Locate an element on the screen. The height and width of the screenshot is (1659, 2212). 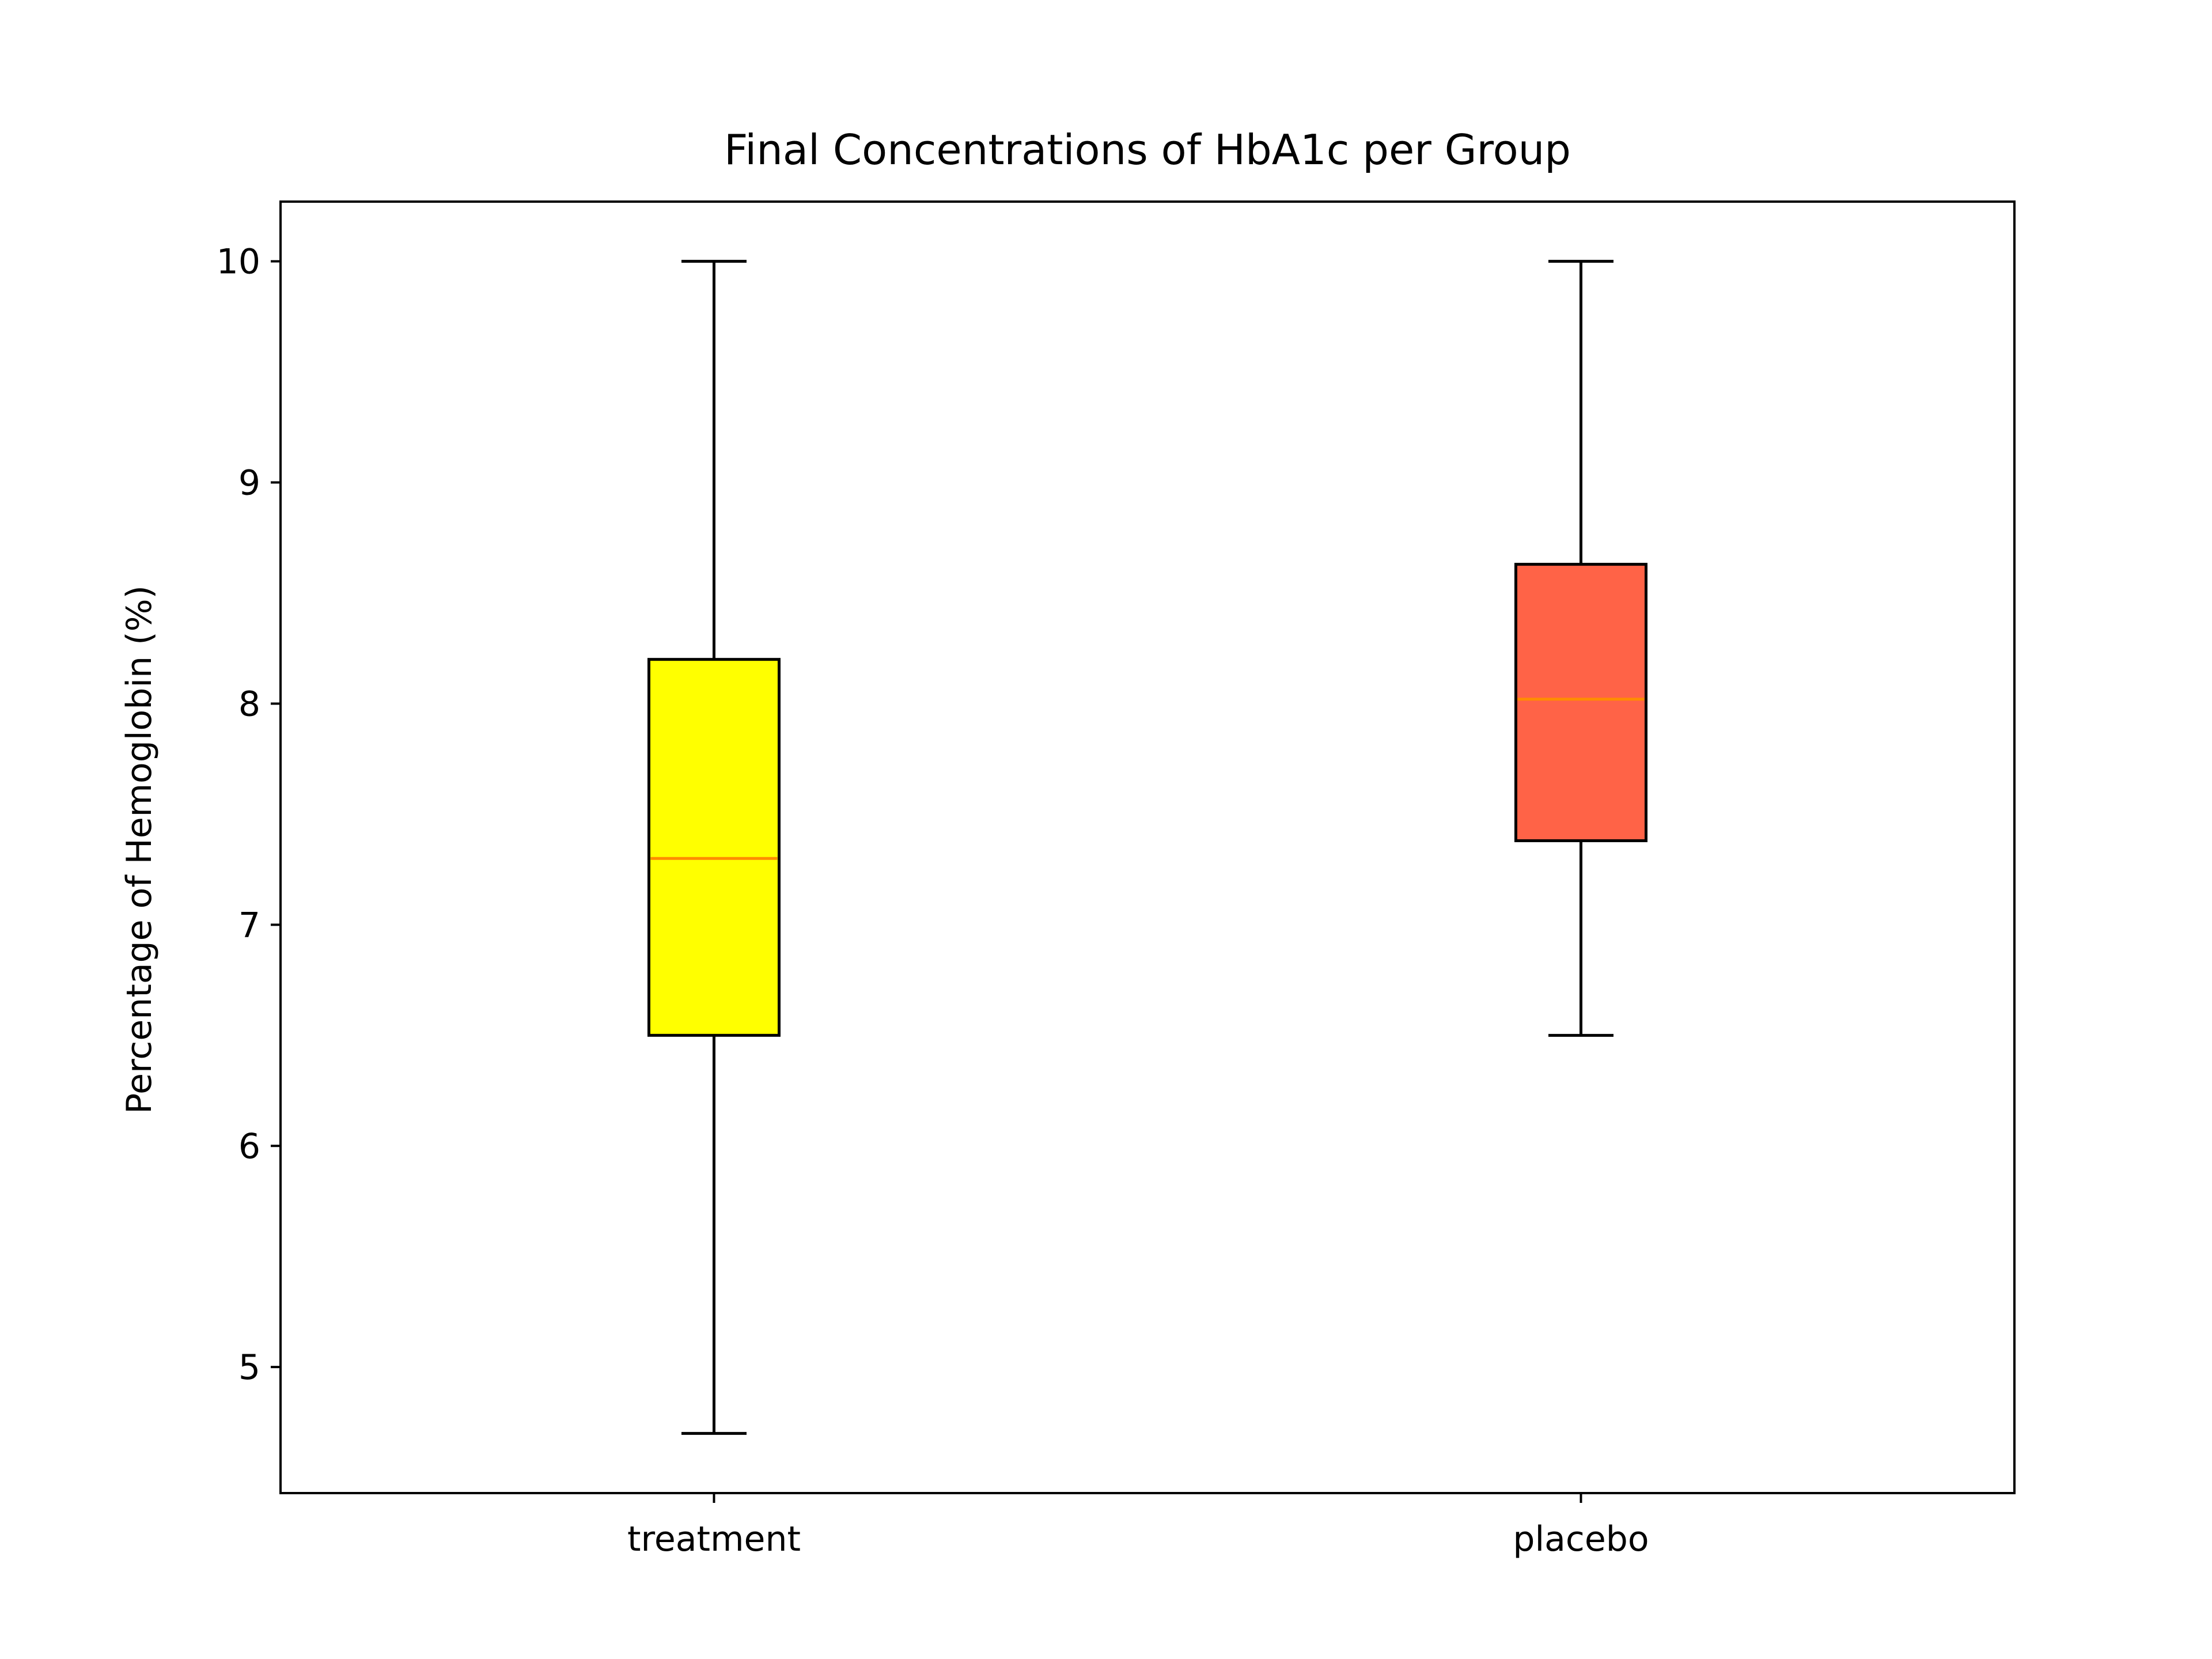
chart-title: Final Concentrations of HbA1c per Group is located at coordinates (1147, 150).